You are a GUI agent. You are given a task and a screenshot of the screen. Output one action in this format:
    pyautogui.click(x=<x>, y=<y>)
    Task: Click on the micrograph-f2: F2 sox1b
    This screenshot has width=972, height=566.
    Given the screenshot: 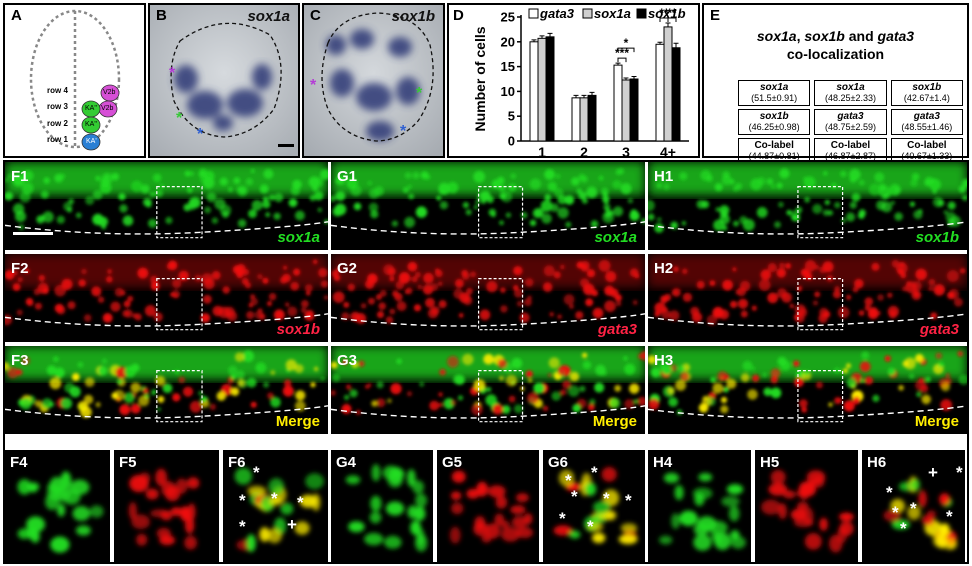 What is the action you would take?
    pyautogui.click(x=166, y=298)
    